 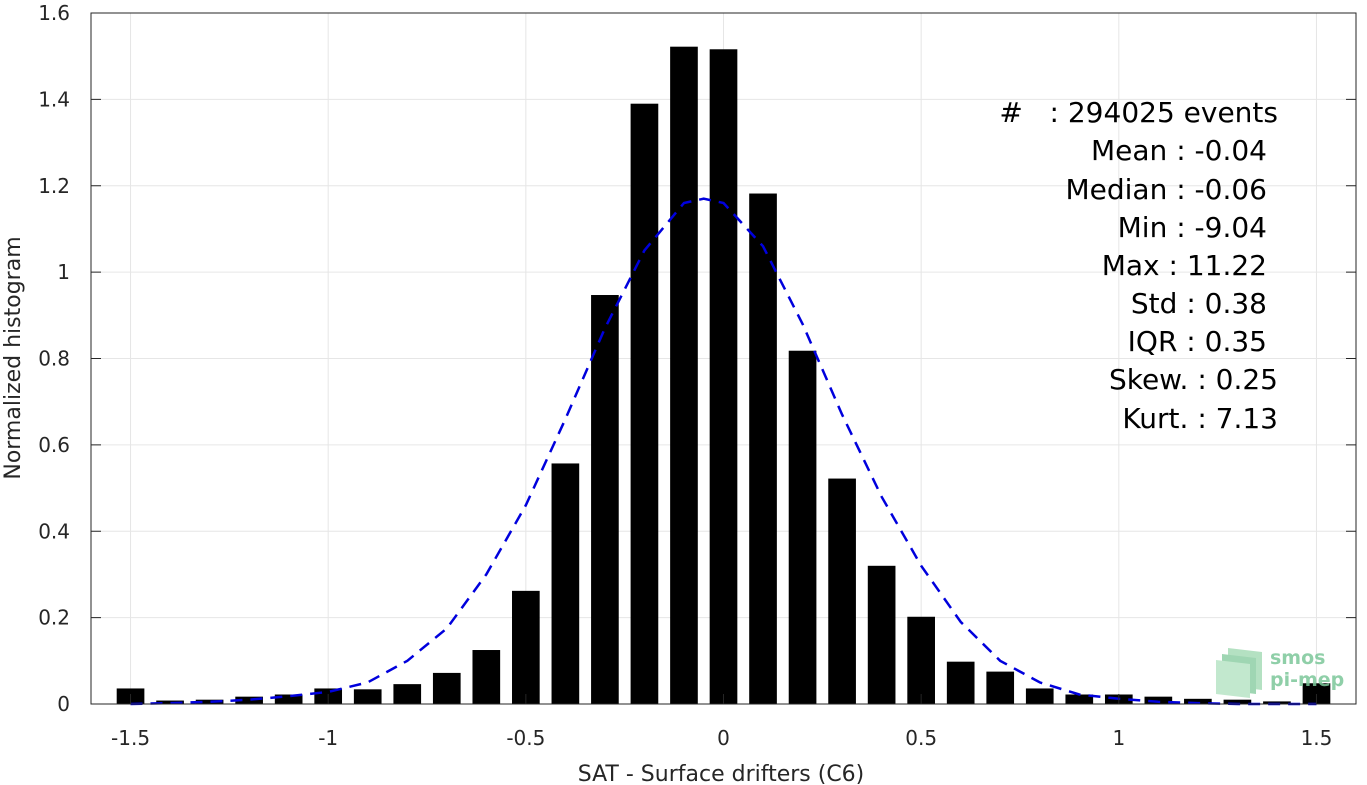 I want to click on y-axis-label: Normalized histogram, so click(x=13, y=357).